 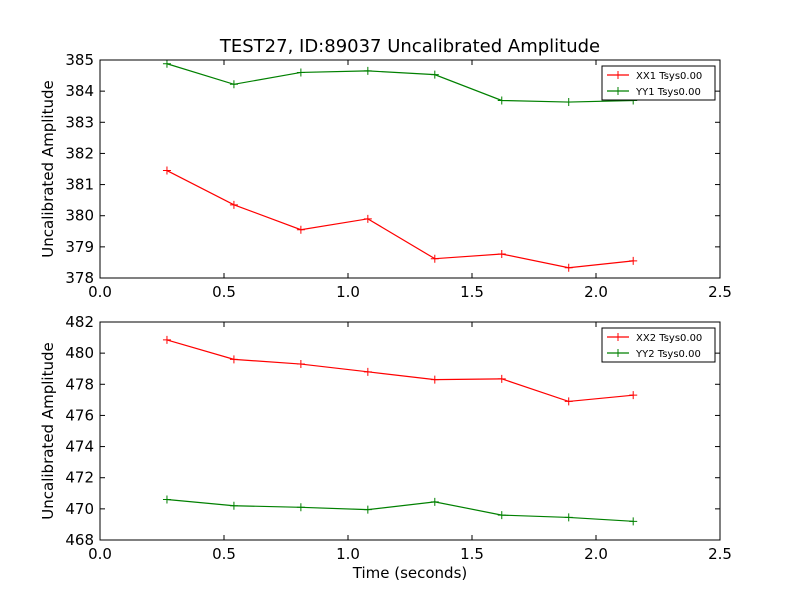 I want to click on legend: XX1 Tsys0.00 YY1 Tsys0.00, so click(x=658, y=83).